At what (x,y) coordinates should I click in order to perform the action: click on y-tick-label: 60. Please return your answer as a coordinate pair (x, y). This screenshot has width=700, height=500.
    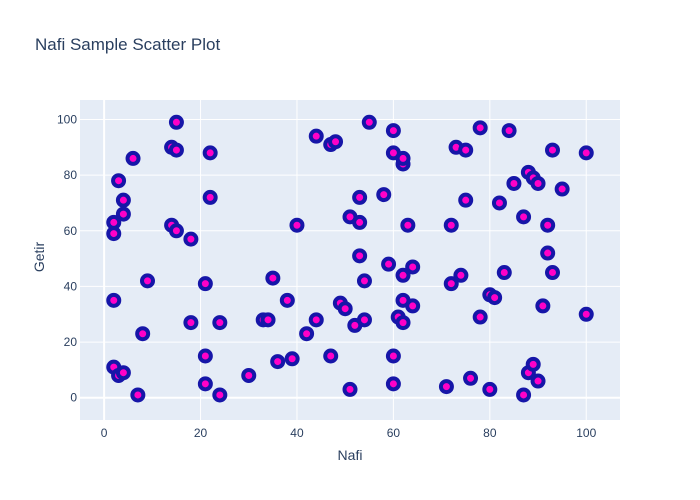
    Looking at the image, I should click on (71, 231).